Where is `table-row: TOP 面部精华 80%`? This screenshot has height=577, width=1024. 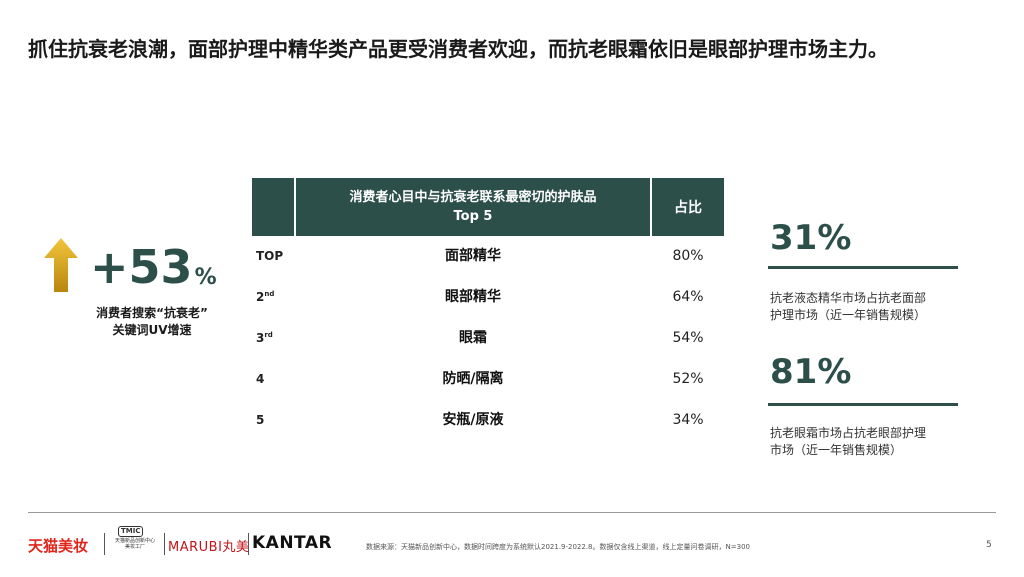 table-row: TOP 面部精华 80% is located at coordinates (488, 256).